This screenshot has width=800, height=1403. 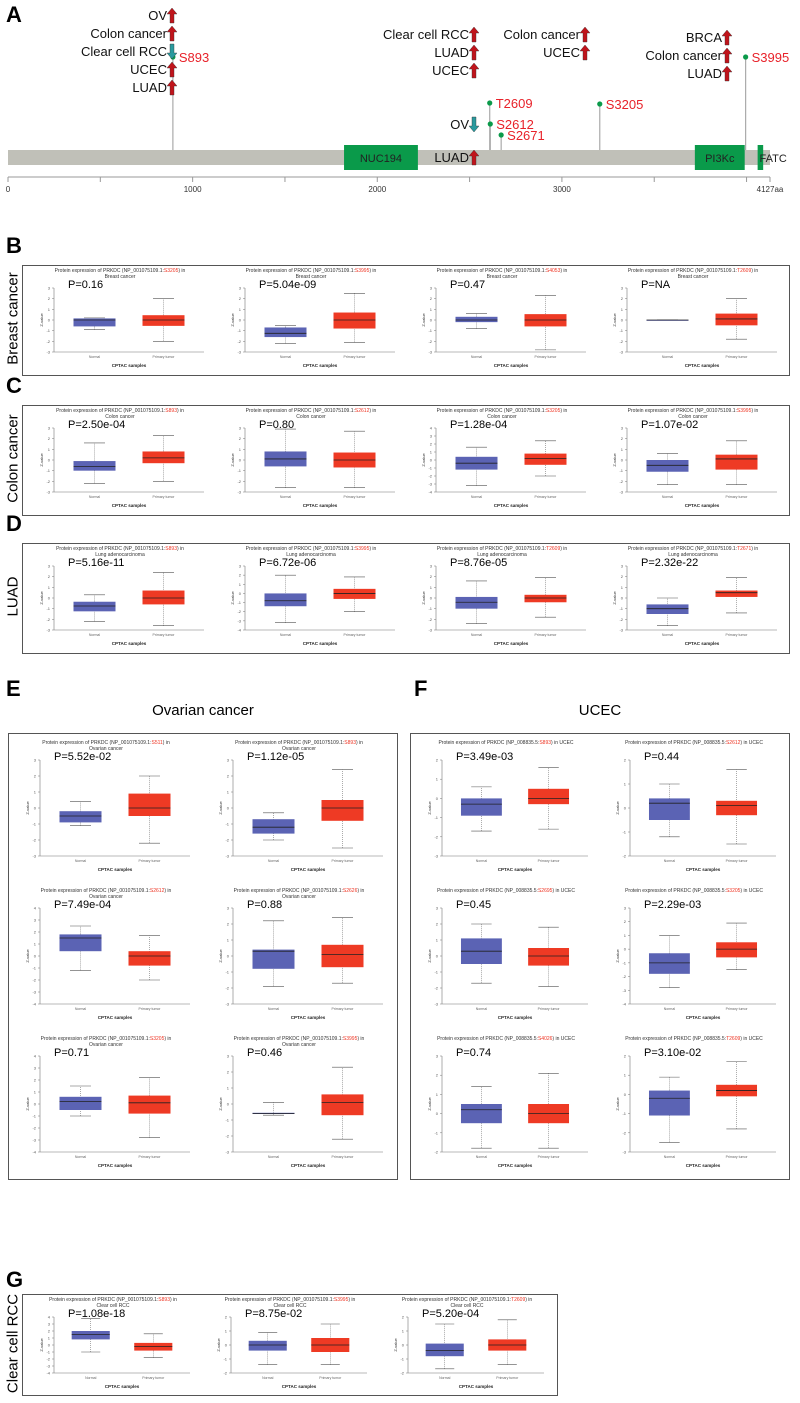 I want to click on annotation-label: UCEC, so click(x=450, y=70).